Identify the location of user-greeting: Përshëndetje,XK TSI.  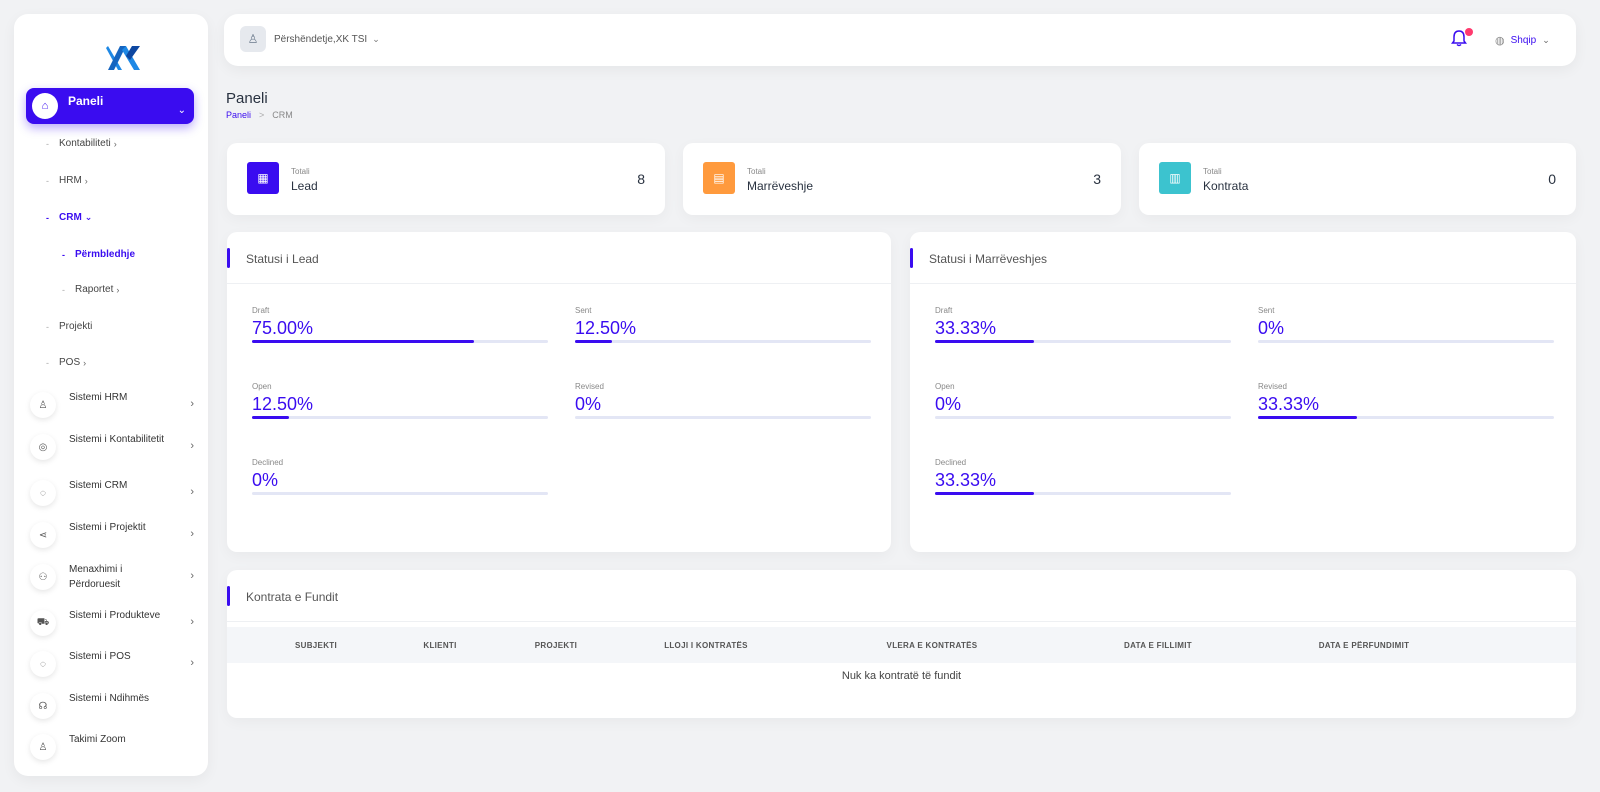
(321, 39).